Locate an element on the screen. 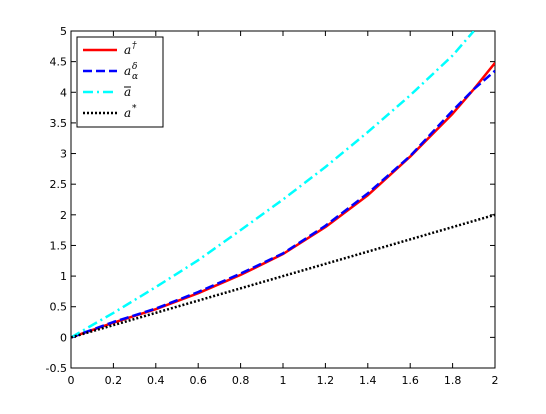 This screenshot has width=546, height=414. y-tick-label: 2.5 is located at coordinates (59, 184).